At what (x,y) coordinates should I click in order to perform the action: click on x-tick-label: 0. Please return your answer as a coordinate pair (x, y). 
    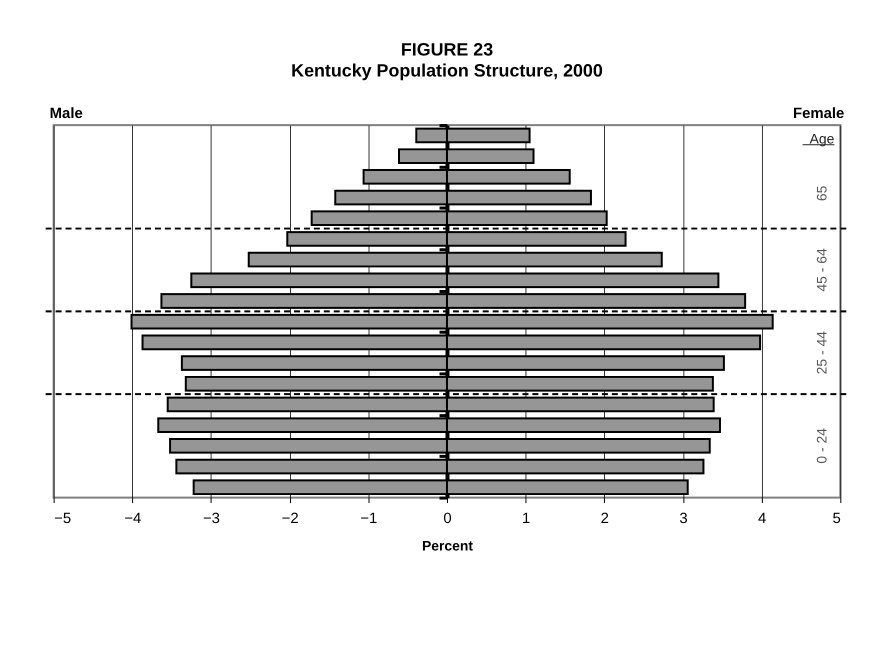
    Looking at the image, I should click on (447, 518).